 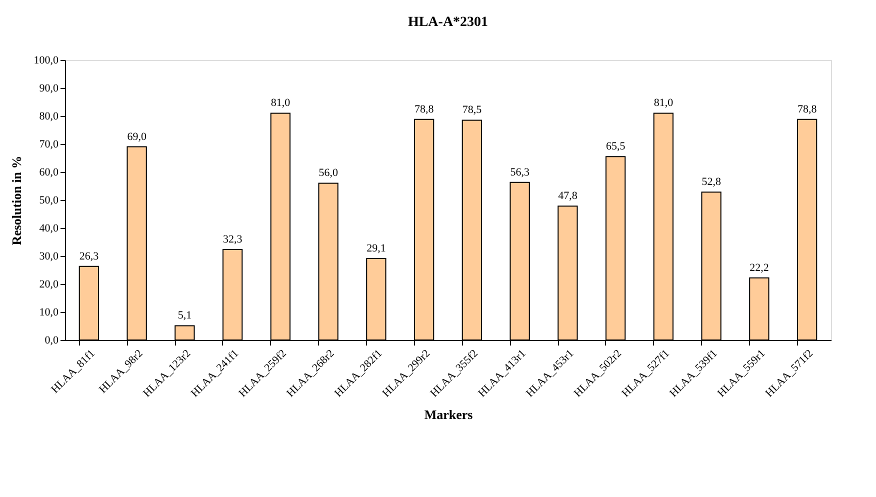 I want to click on y-tick-label: 10,0, so click(x=49, y=312).